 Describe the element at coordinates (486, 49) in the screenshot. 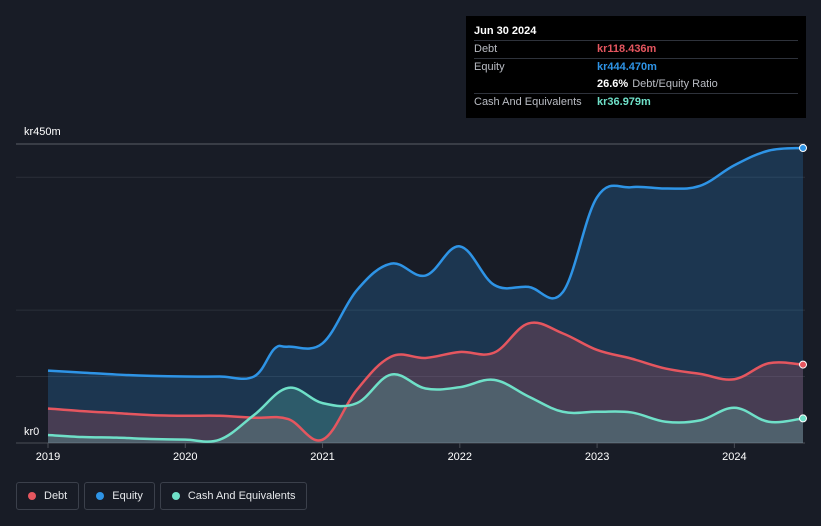

I see `tooltip-debt-label: Debt` at that location.